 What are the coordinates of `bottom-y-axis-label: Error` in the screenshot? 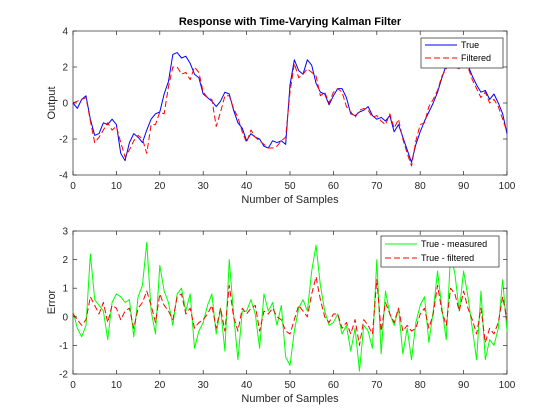 It's located at (52, 301).